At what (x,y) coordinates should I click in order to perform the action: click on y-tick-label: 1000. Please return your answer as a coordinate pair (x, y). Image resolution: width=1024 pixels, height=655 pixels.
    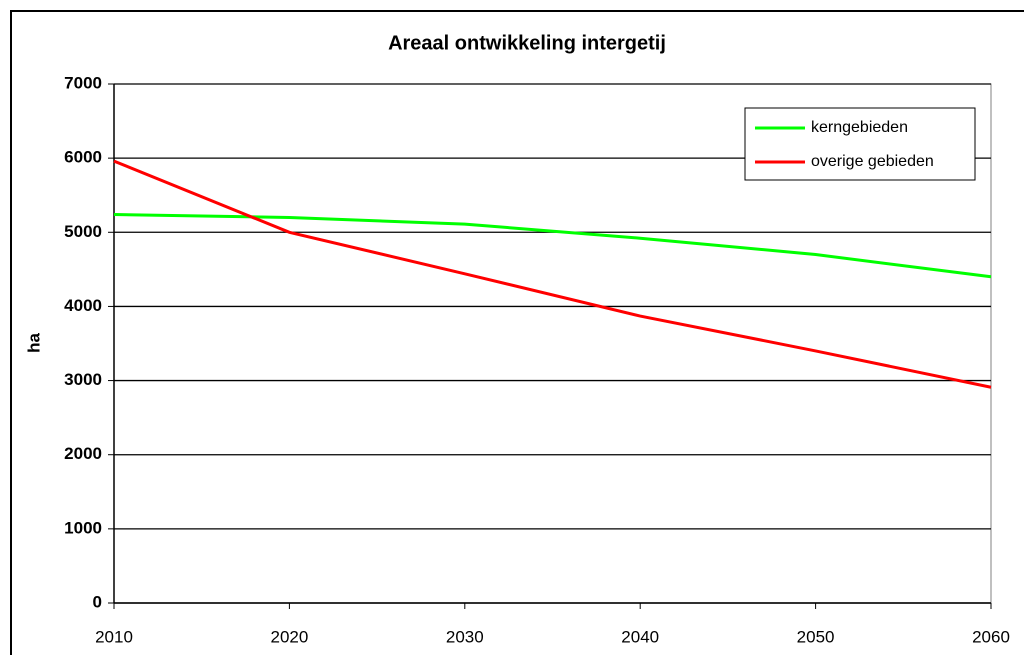
    Looking at the image, I should click on (83, 527).